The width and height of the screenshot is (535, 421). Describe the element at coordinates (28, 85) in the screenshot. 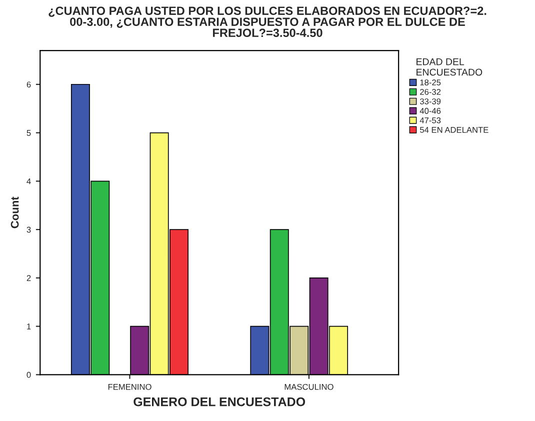

I see `y-tick-label: 6` at that location.